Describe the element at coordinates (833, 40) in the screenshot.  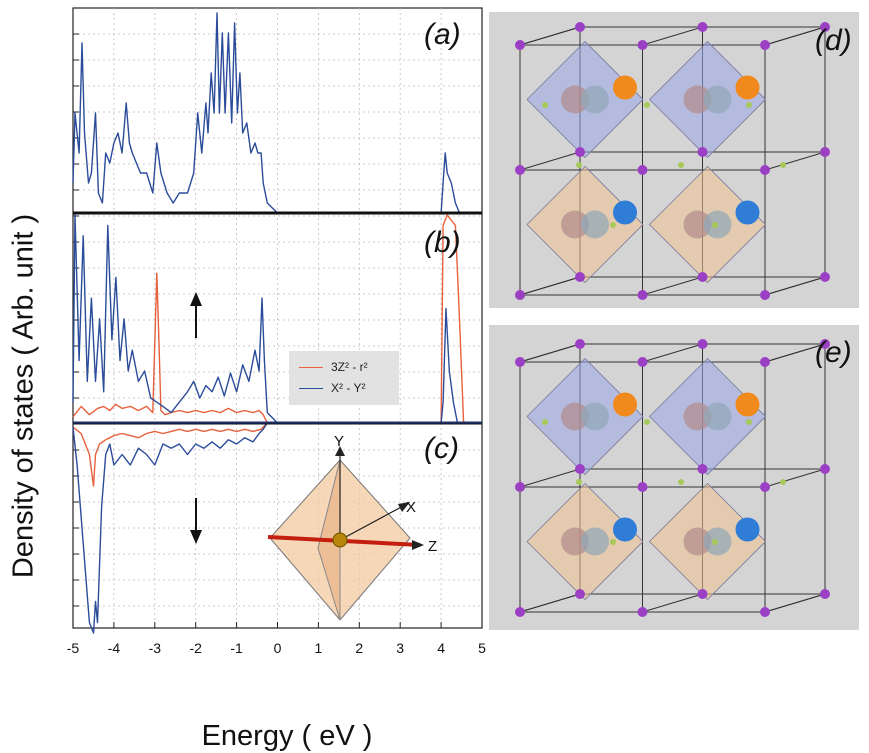
I see `panel-label-d: (d)` at that location.